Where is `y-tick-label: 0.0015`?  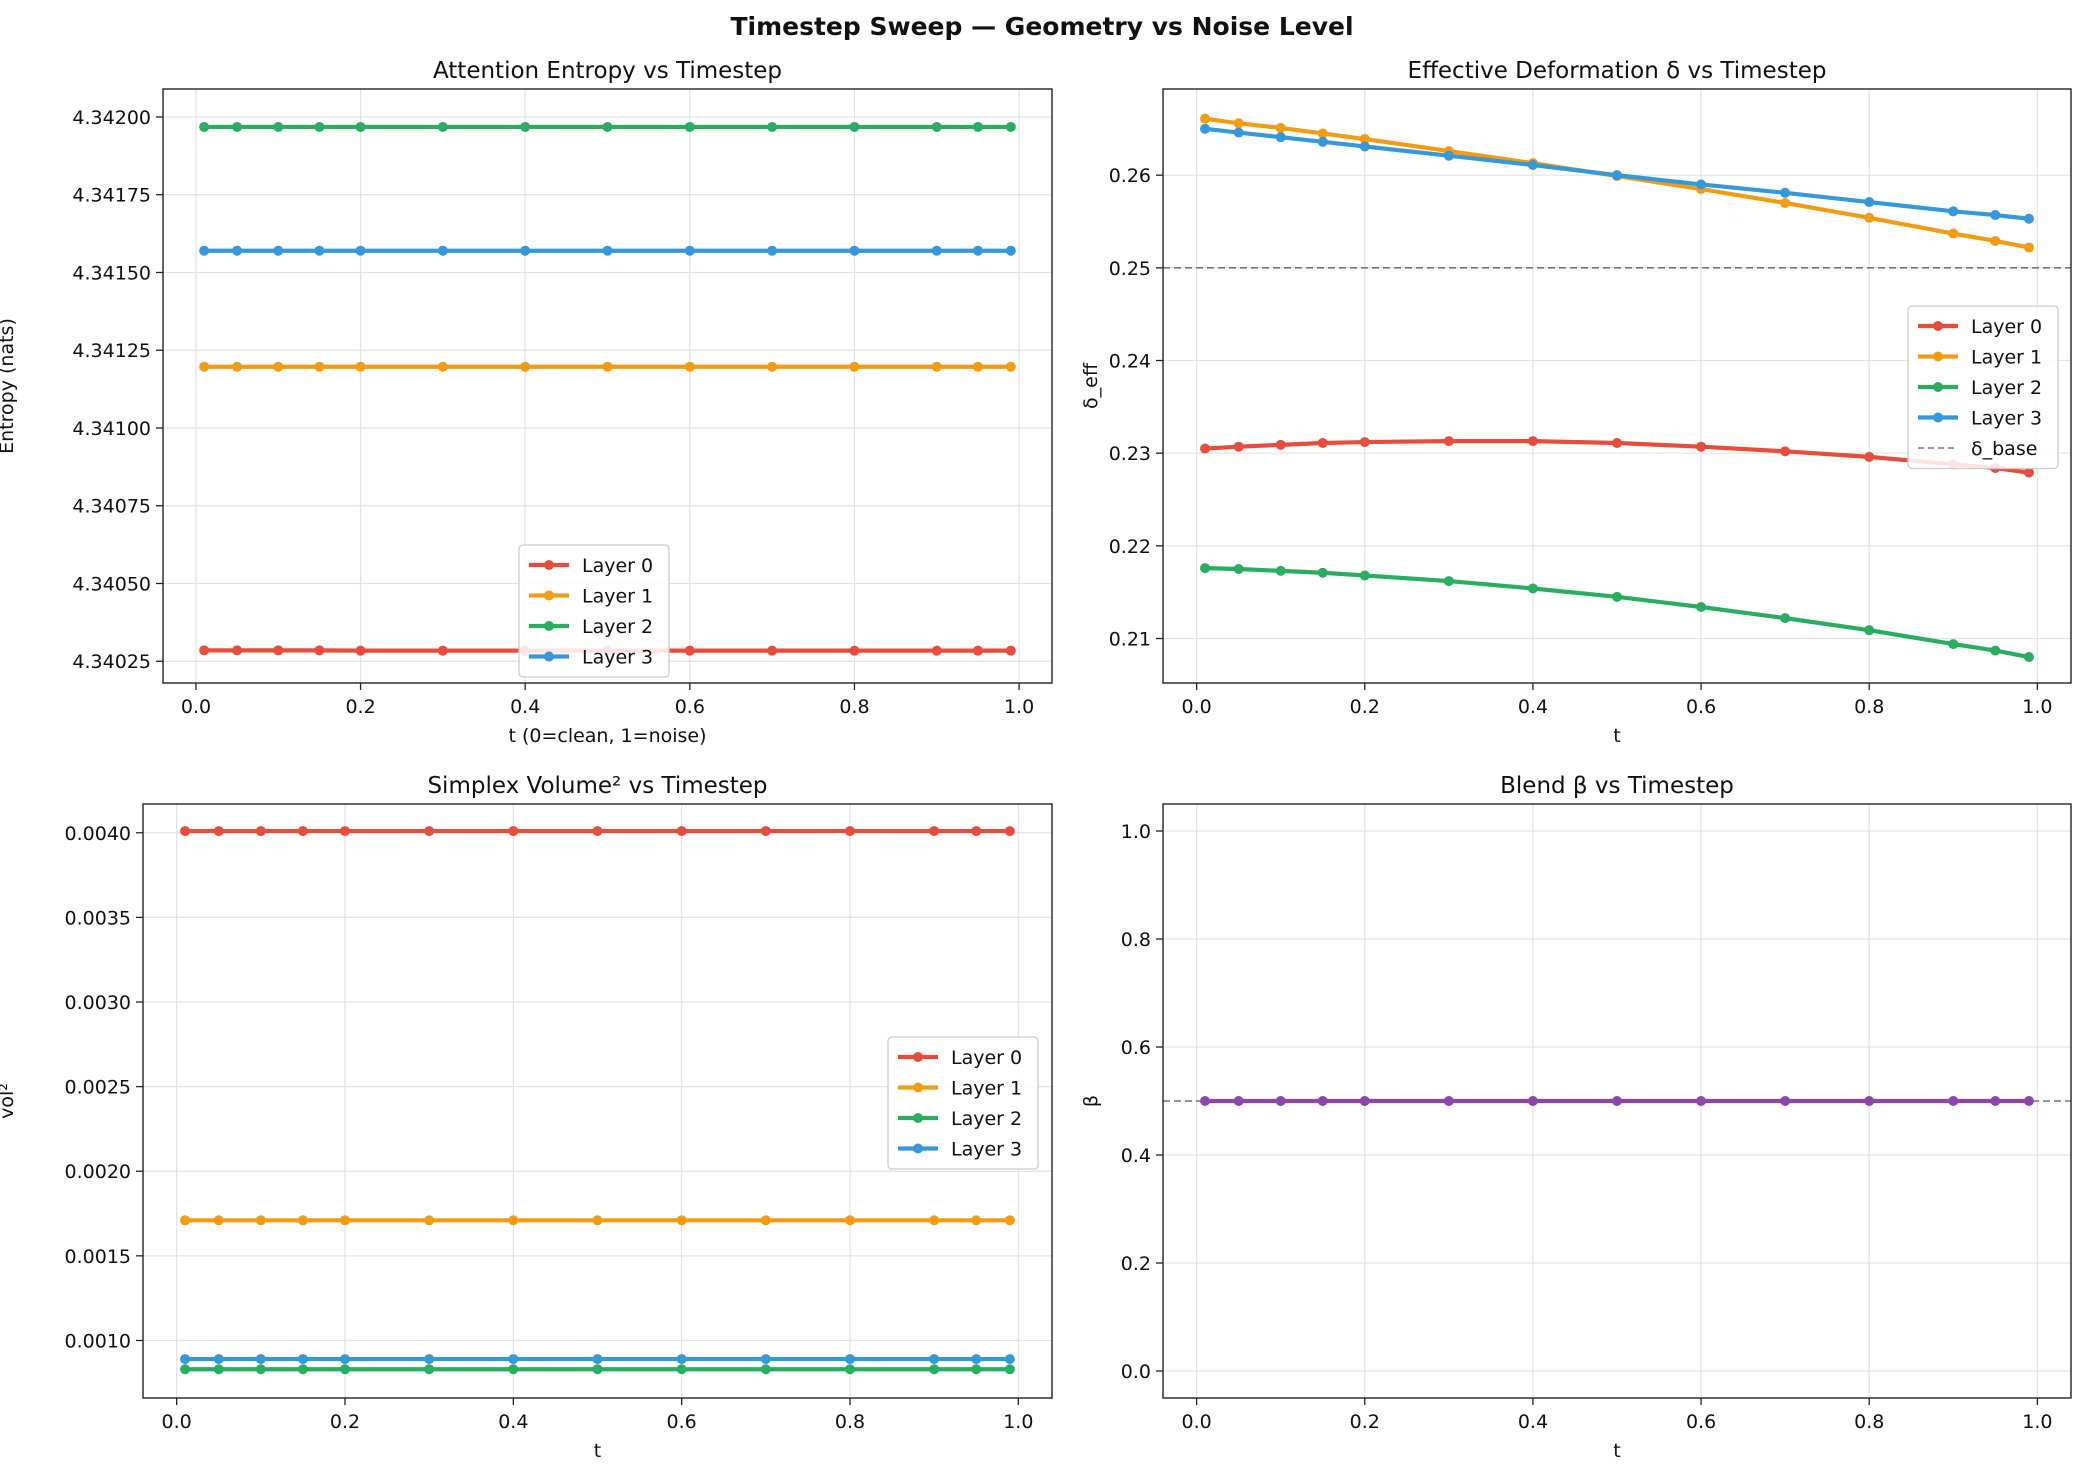
y-tick-label: 0.0015 is located at coordinates (98, 1257).